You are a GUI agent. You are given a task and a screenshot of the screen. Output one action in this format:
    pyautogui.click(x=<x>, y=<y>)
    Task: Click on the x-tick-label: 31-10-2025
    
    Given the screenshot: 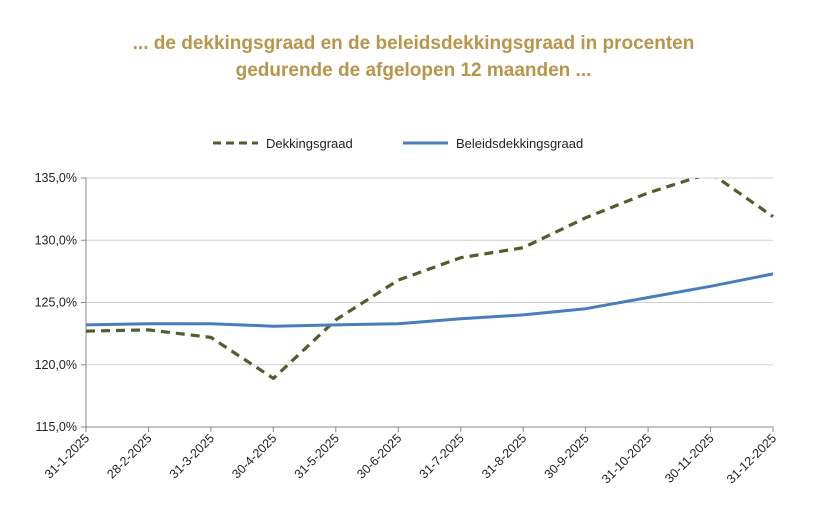 What is the action you would take?
    pyautogui.click(x=626, y=458)
    